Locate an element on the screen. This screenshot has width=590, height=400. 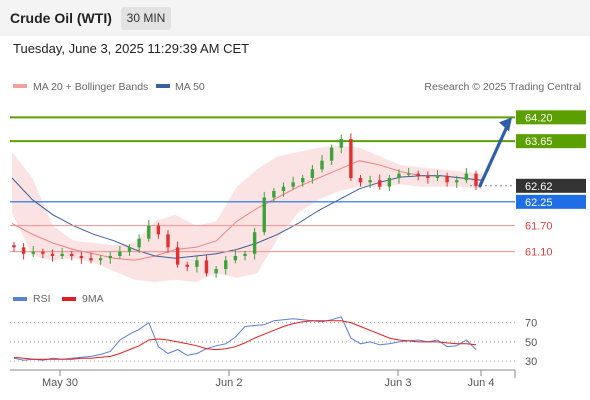
instrument-title: Crude Oil (WTI) is located at coordinates (61, 18).